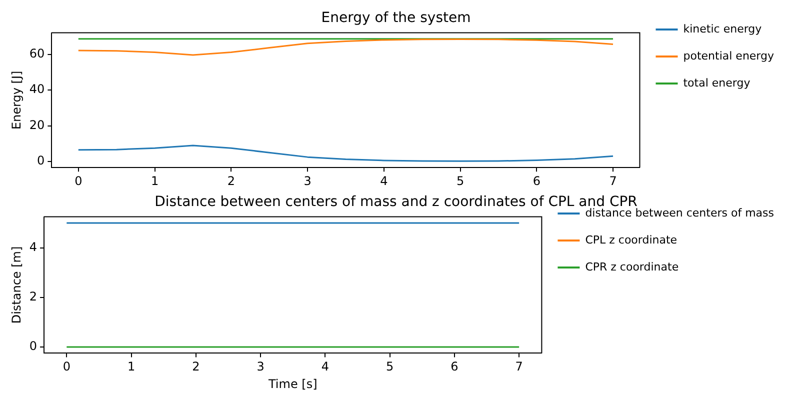  I want to click on y-axis-title: Energy [J], so click(16, 100).